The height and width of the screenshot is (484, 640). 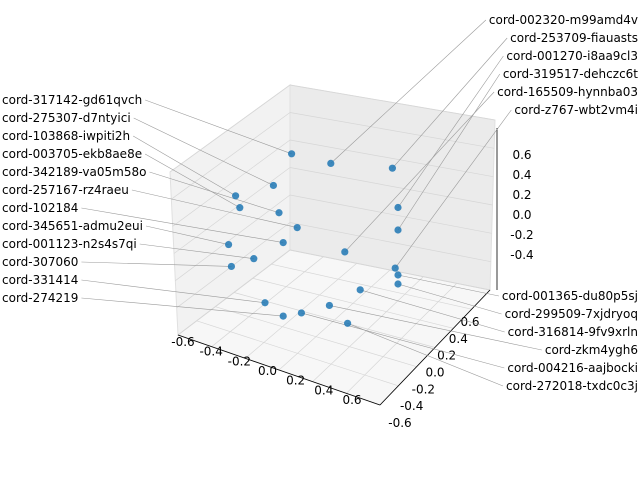 What do you see at coordinates (573, 332) in the screenshot?
I see `point-label: cord-316814-9fv9xrln` at bounding box center [573, 332].